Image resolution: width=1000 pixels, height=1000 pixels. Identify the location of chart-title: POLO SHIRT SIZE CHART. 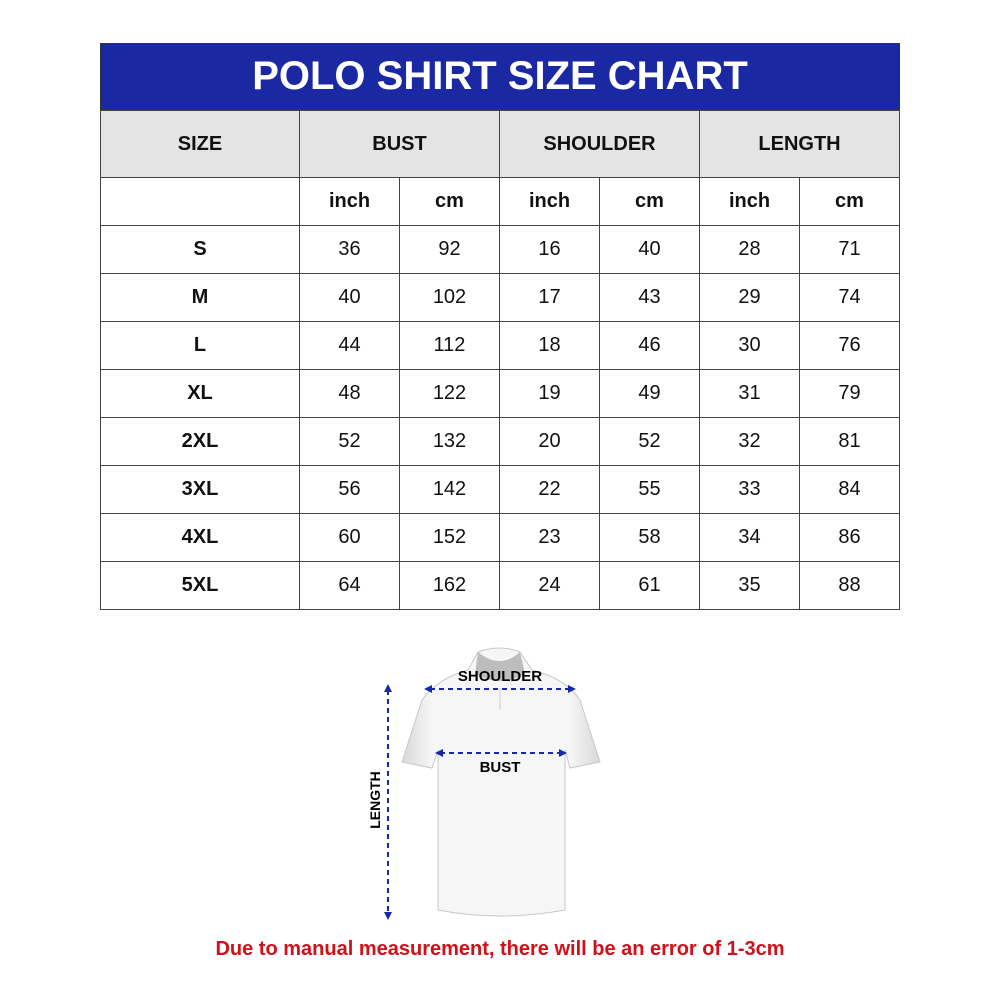
(500, 76).